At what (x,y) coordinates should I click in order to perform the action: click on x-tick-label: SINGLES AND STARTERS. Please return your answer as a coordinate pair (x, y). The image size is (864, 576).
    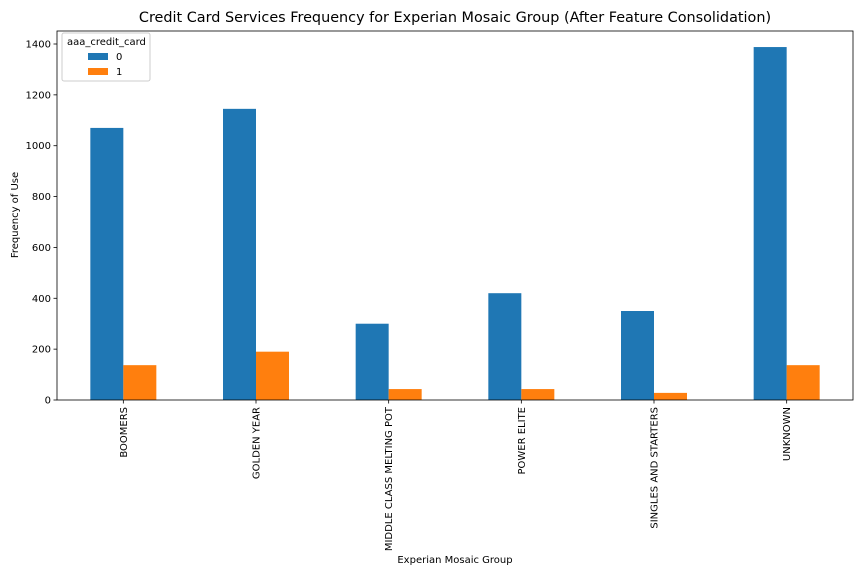
    Looking at the image, I should click on (655, 468).